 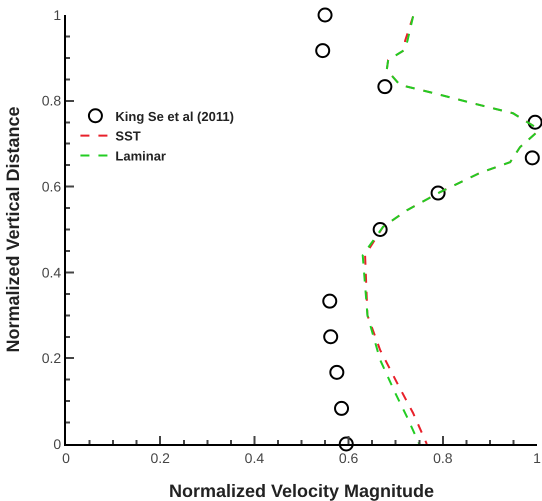 What do you see at coordinates (52, 272) in the screenshot?
I see `y-tick-label: 0.4` at bounding box center [52, 272].